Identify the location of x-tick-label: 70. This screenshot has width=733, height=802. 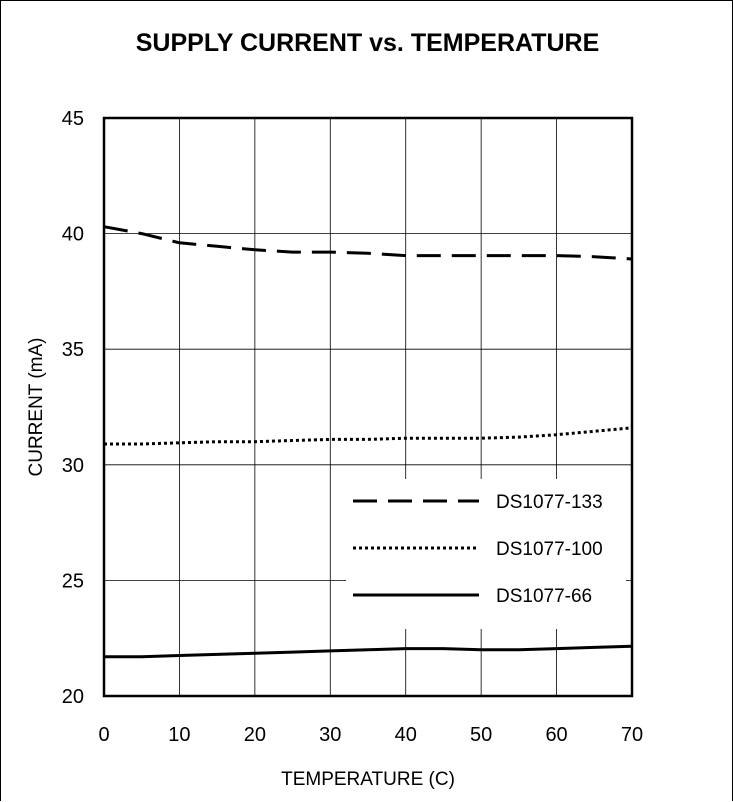
(632, 735).